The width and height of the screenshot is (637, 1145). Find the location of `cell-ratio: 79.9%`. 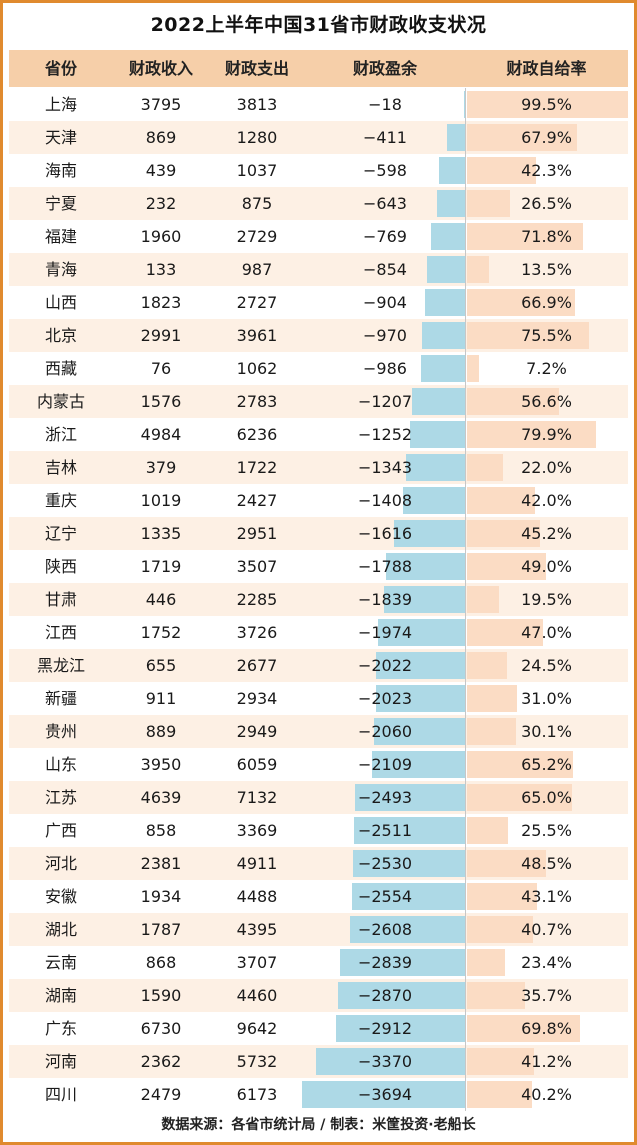

cell-ratio: 79.9% is located at coordinates (546, 434).